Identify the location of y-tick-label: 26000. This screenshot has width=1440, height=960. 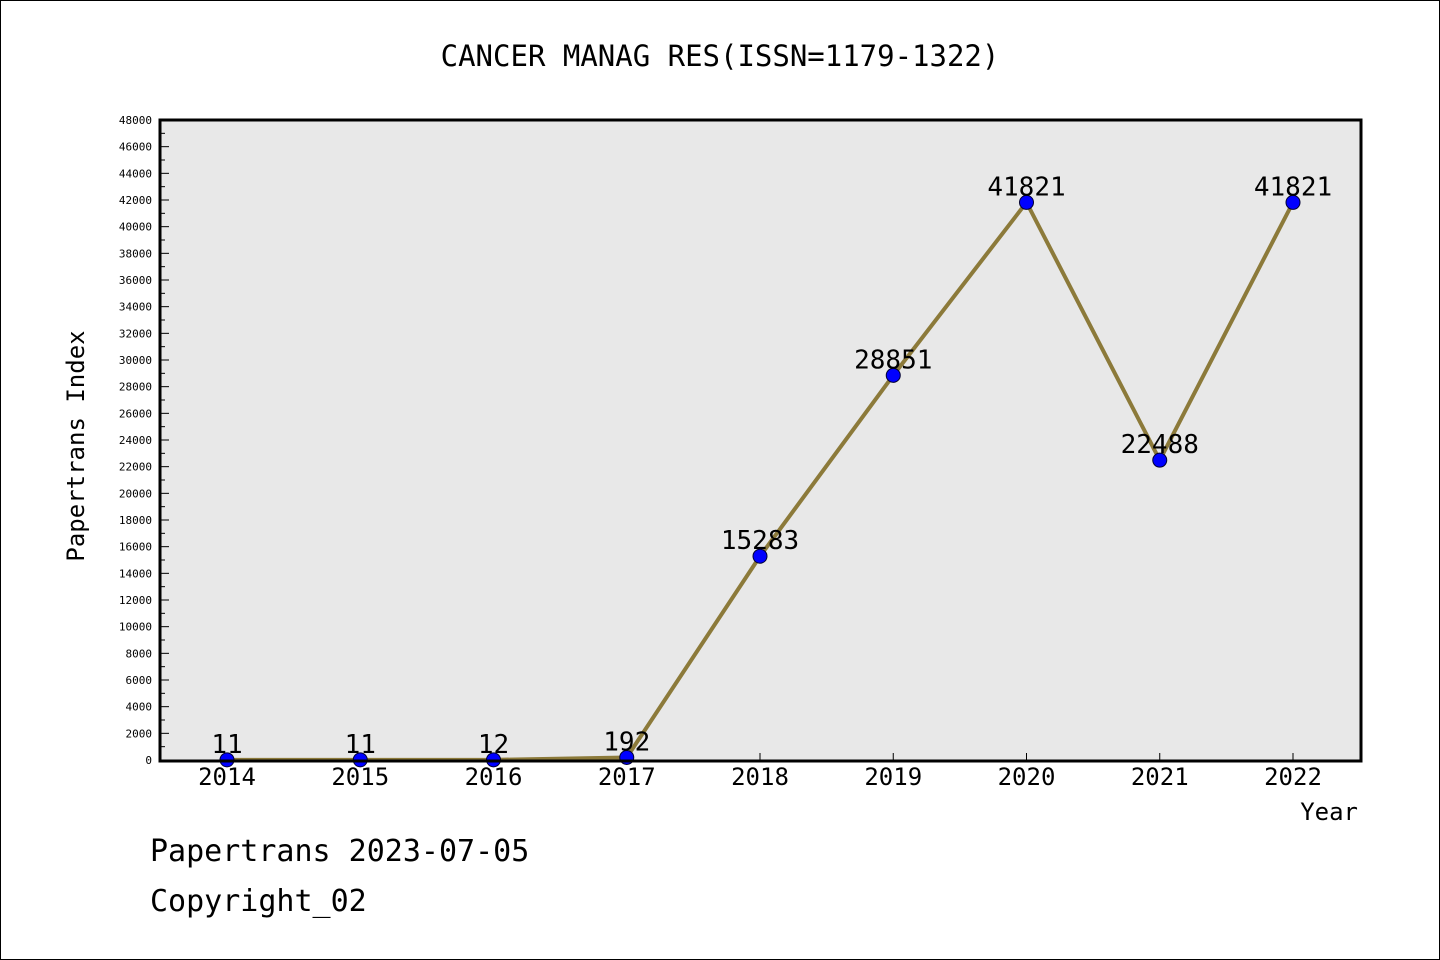
(135, 413).